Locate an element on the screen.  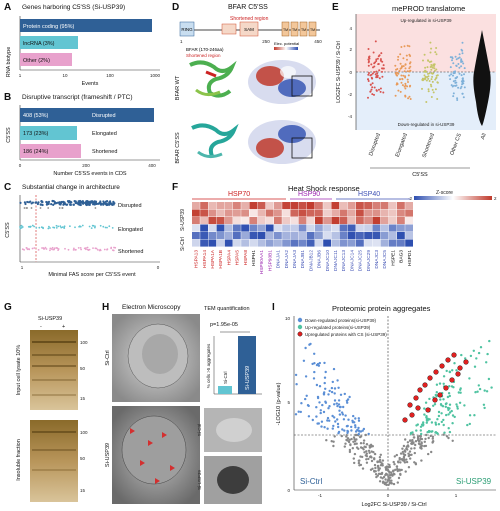
panel-letter: B is located at coordinates (8, 97).